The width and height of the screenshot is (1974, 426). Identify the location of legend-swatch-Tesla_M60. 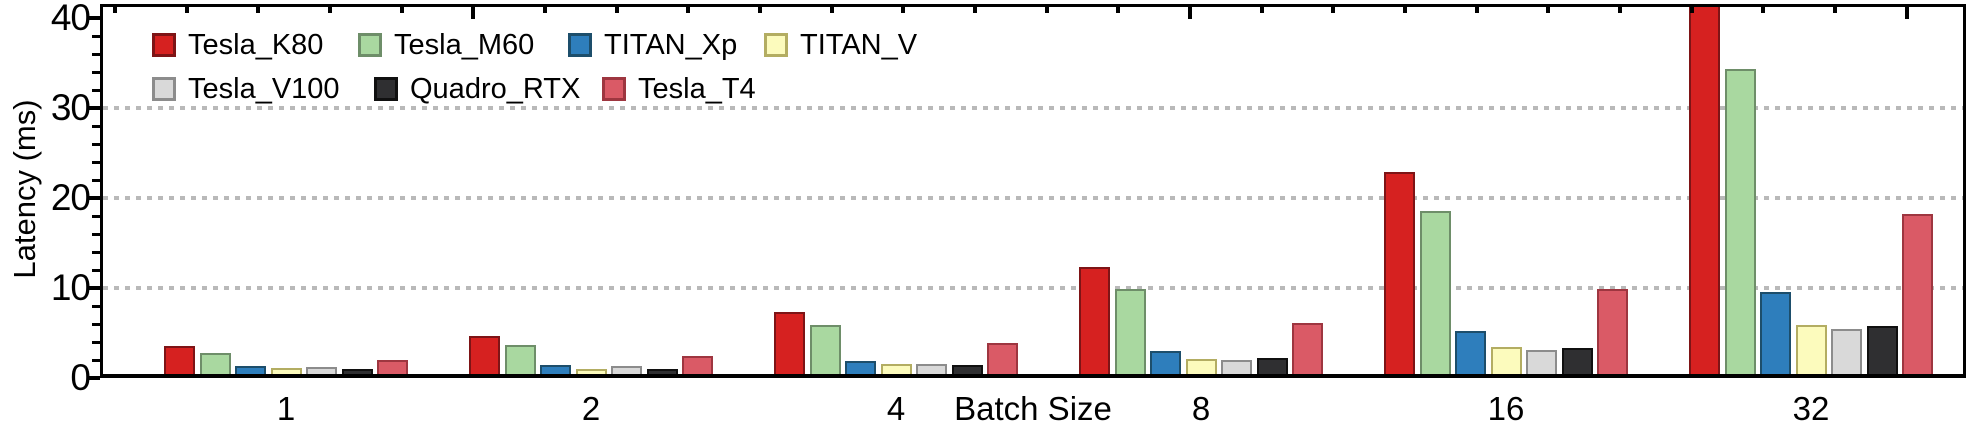
(370, 45).